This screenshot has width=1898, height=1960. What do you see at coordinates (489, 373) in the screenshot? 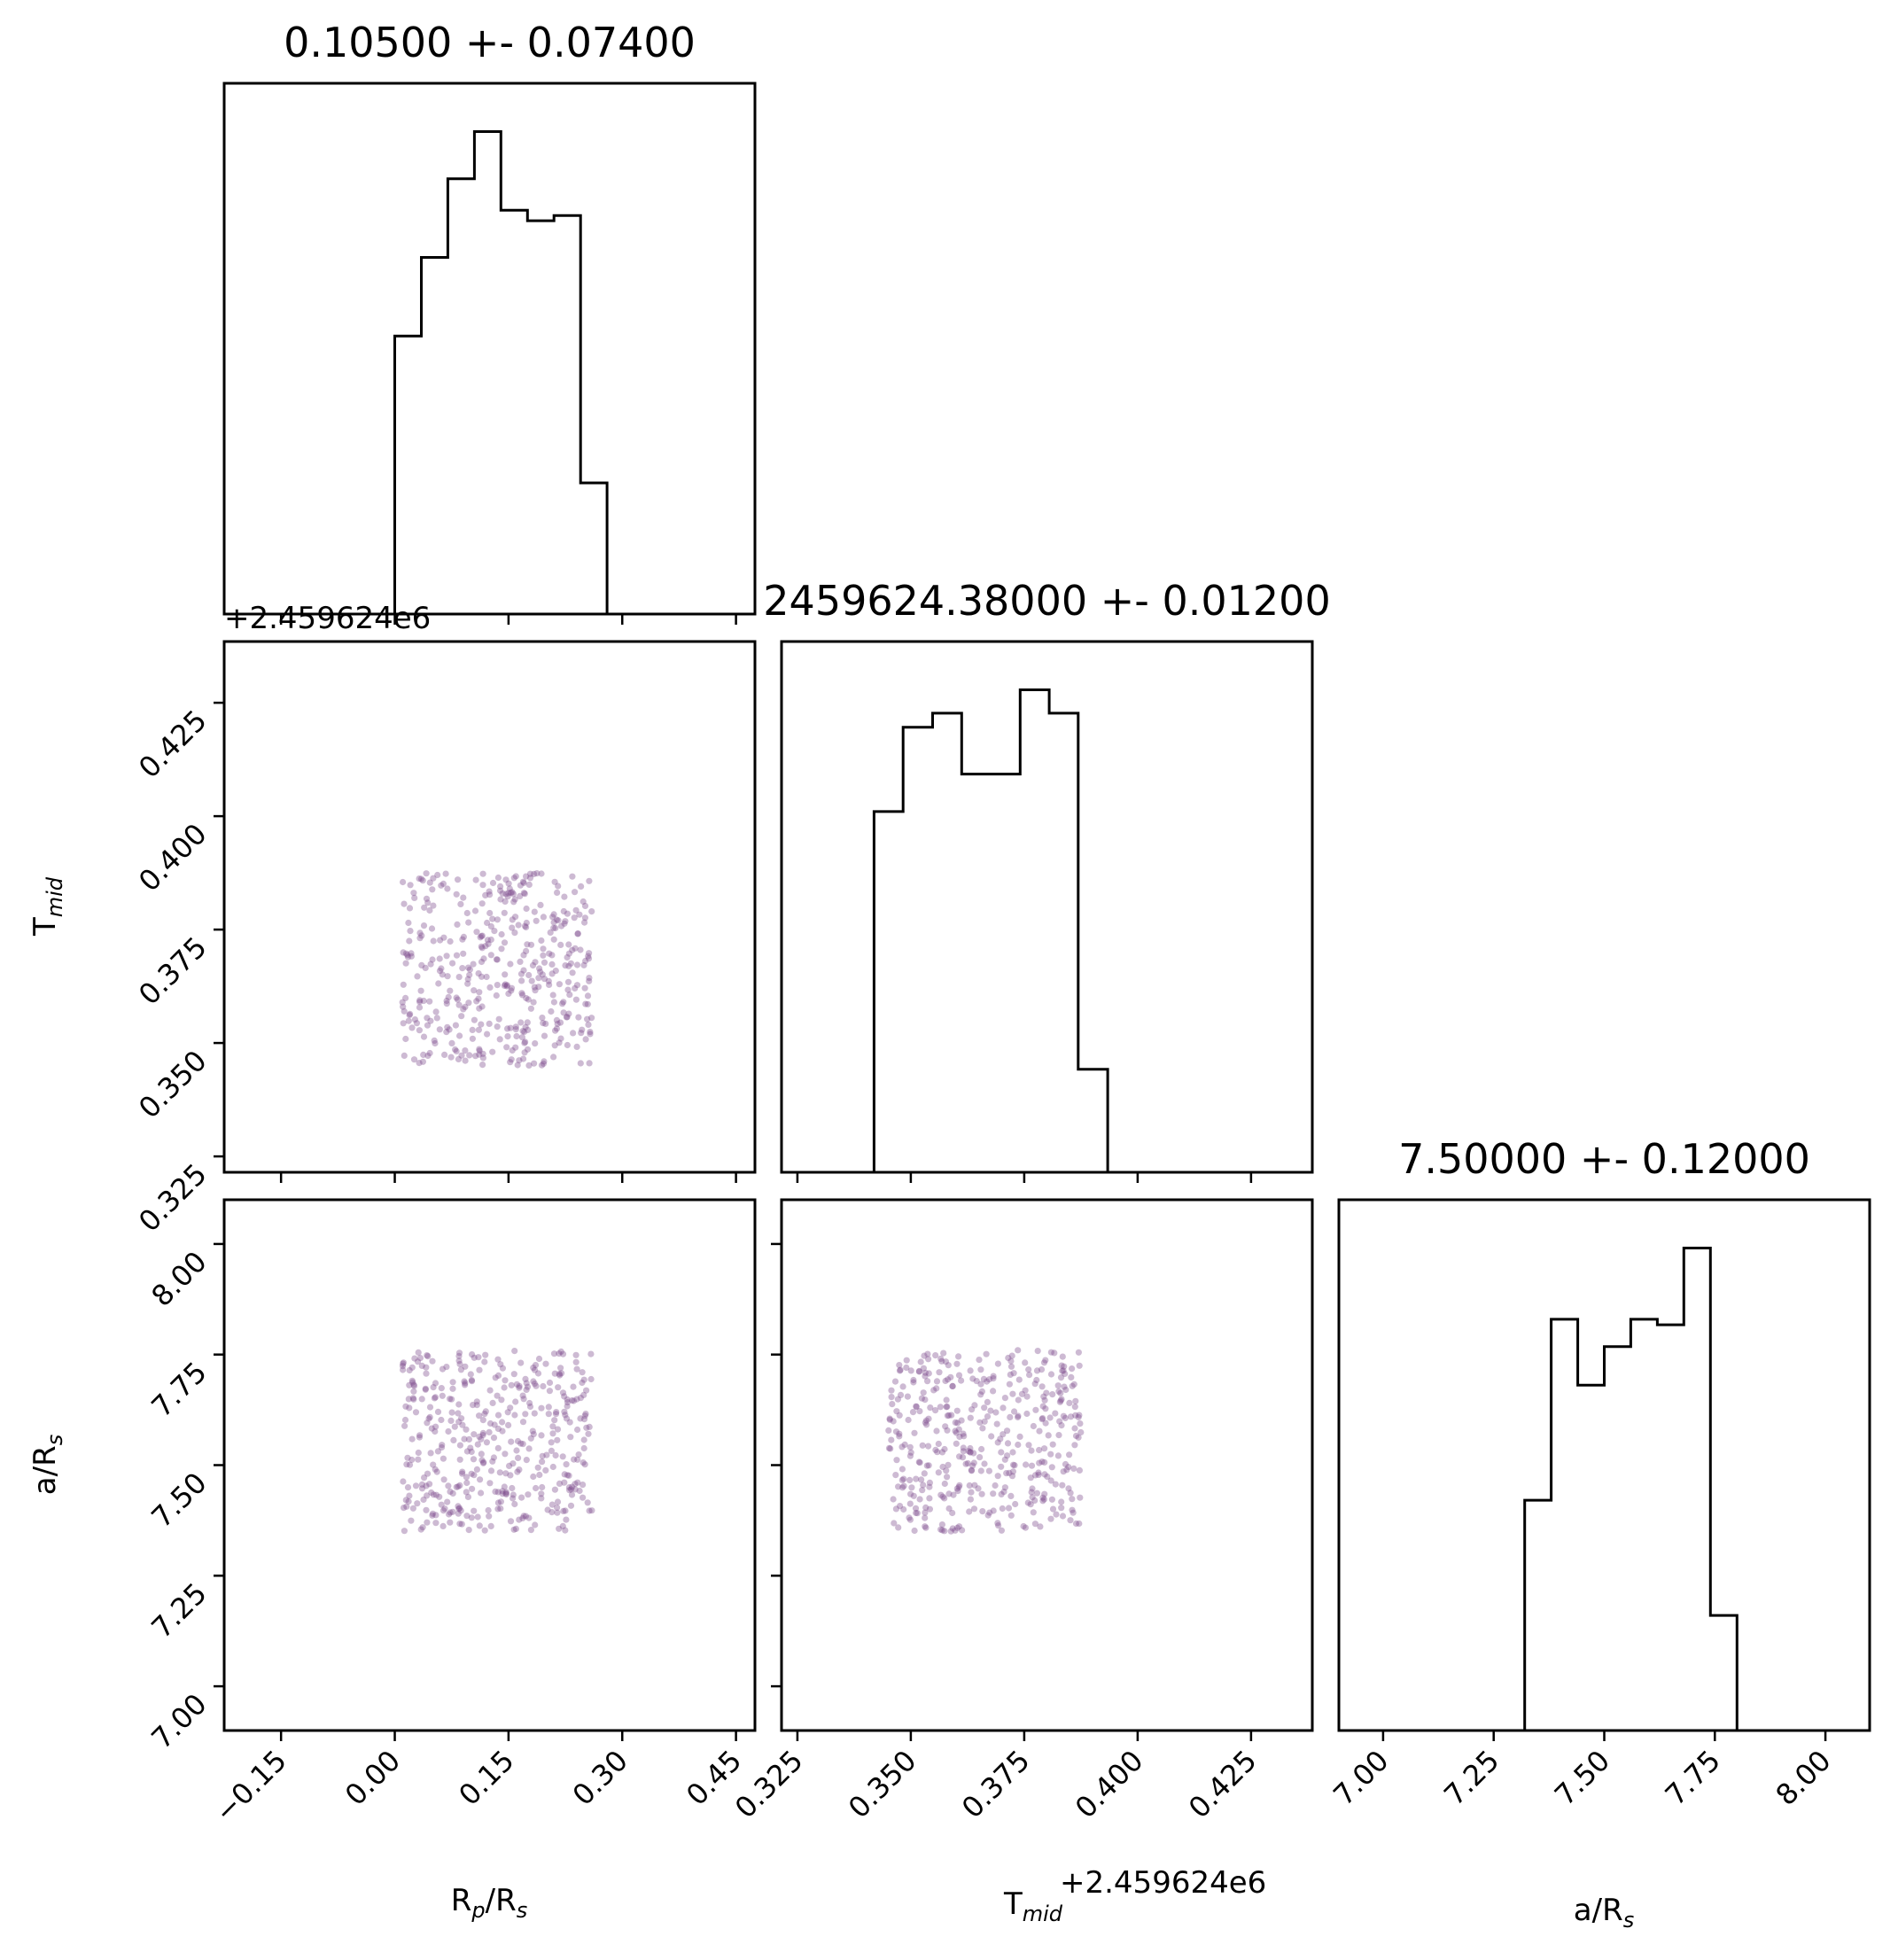
I see `histogram-rp` at bounding box center [489, 373].